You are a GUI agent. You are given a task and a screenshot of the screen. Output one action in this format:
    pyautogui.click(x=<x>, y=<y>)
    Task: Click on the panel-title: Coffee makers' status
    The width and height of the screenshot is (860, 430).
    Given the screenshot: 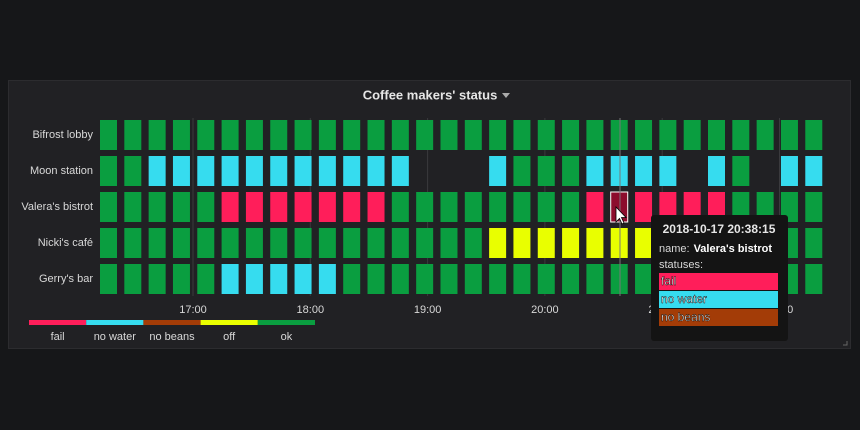 What is the action you would take?
    pyautogui.click(x=430, y=94)
    